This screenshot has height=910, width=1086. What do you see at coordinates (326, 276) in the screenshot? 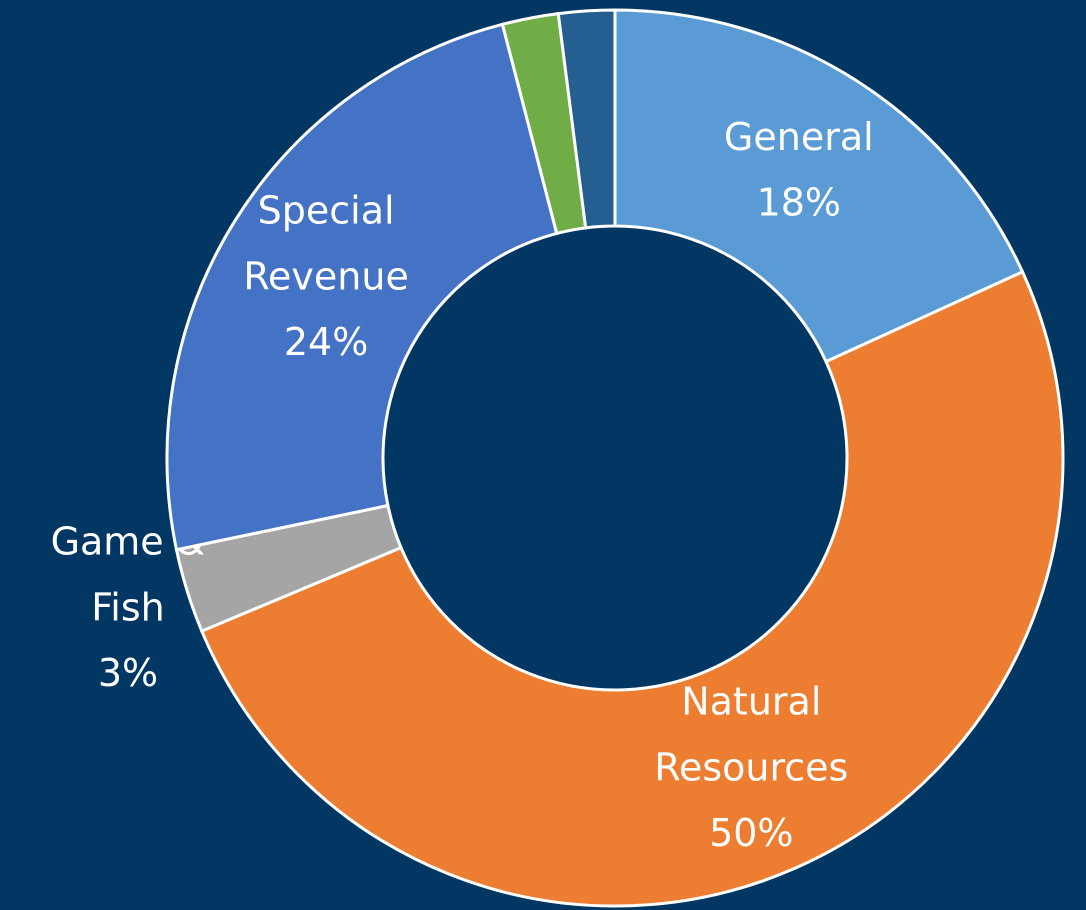
I see `label-line: Revenue` at bounding box center [326, 276].